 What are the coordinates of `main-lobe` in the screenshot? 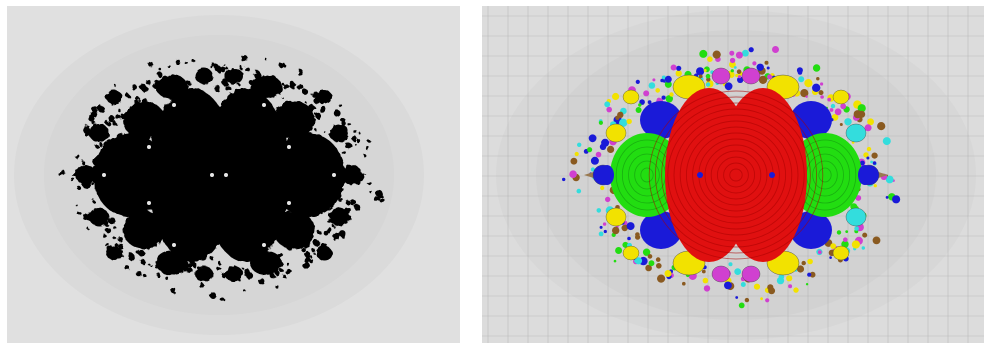 It's located at (763, 175).